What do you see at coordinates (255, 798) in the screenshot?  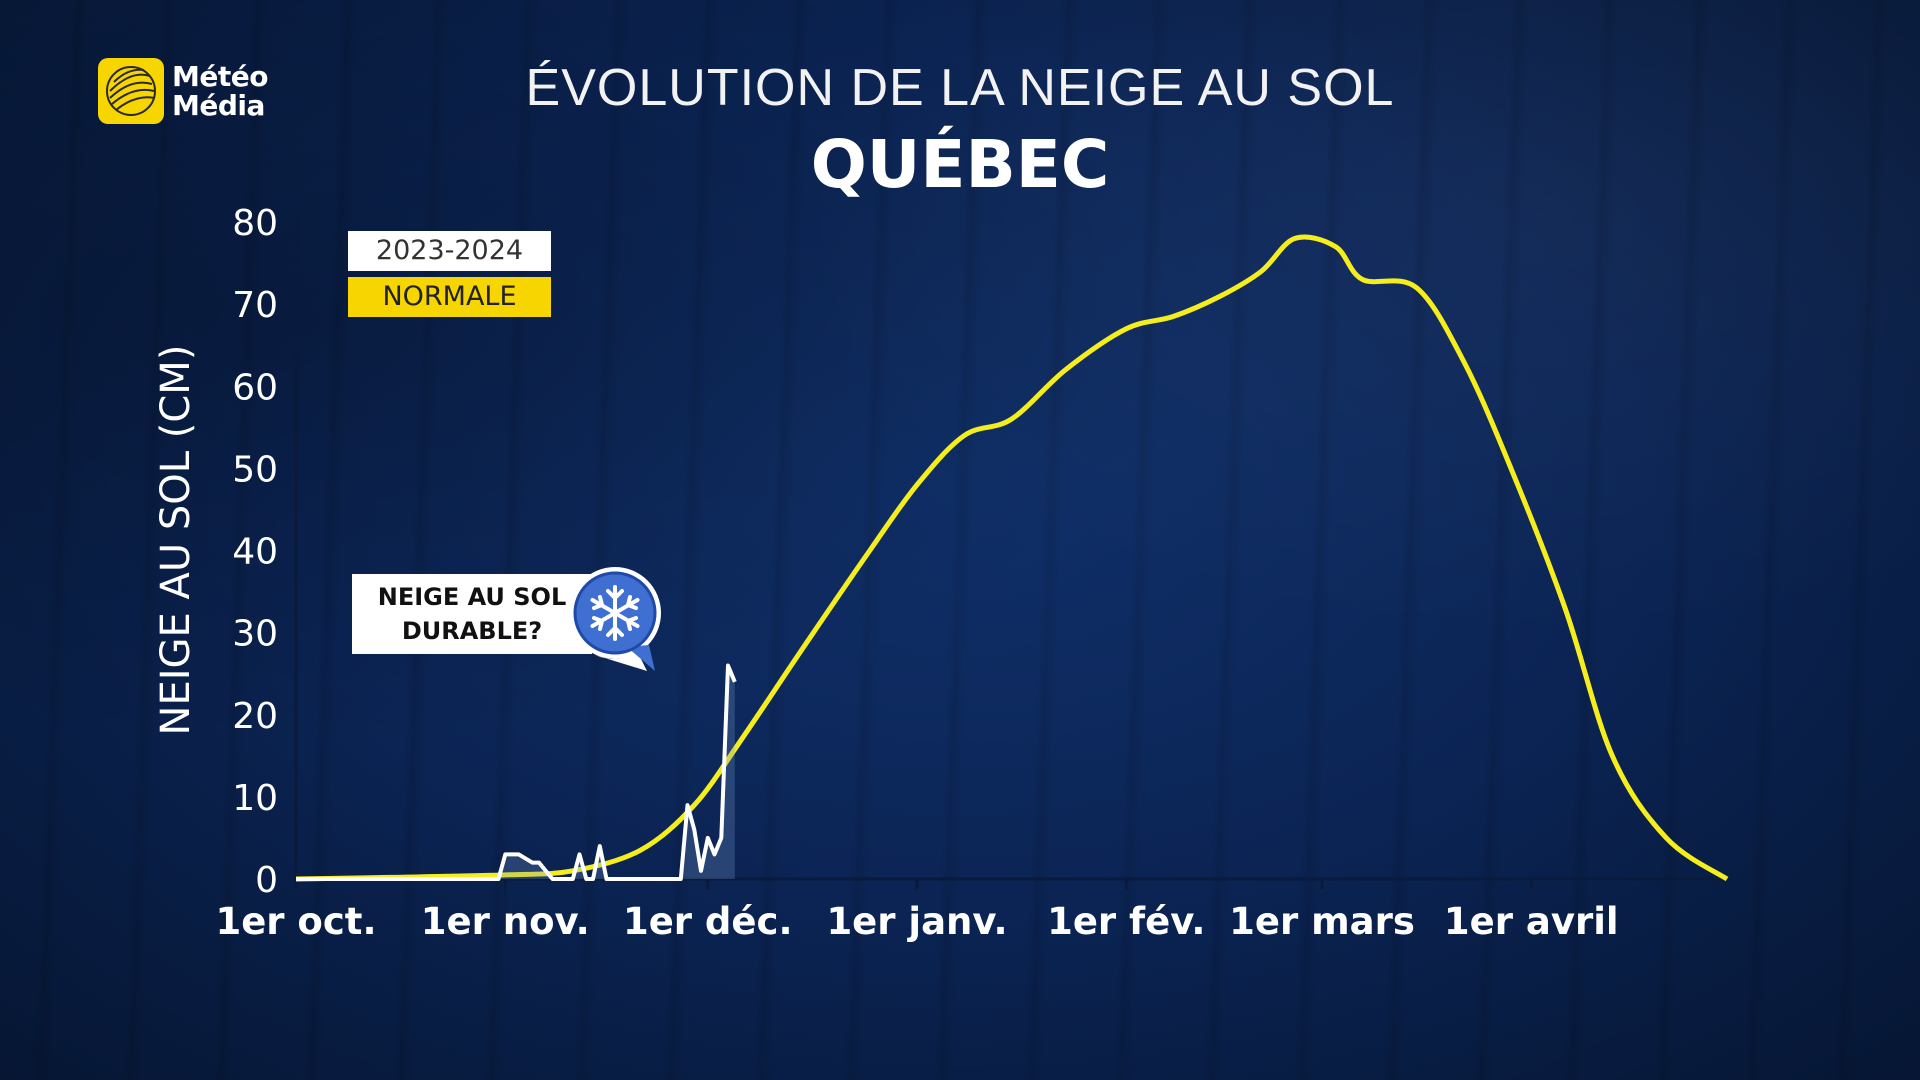 I see `y-tick-label: 10` at bounding box center [255, 798].